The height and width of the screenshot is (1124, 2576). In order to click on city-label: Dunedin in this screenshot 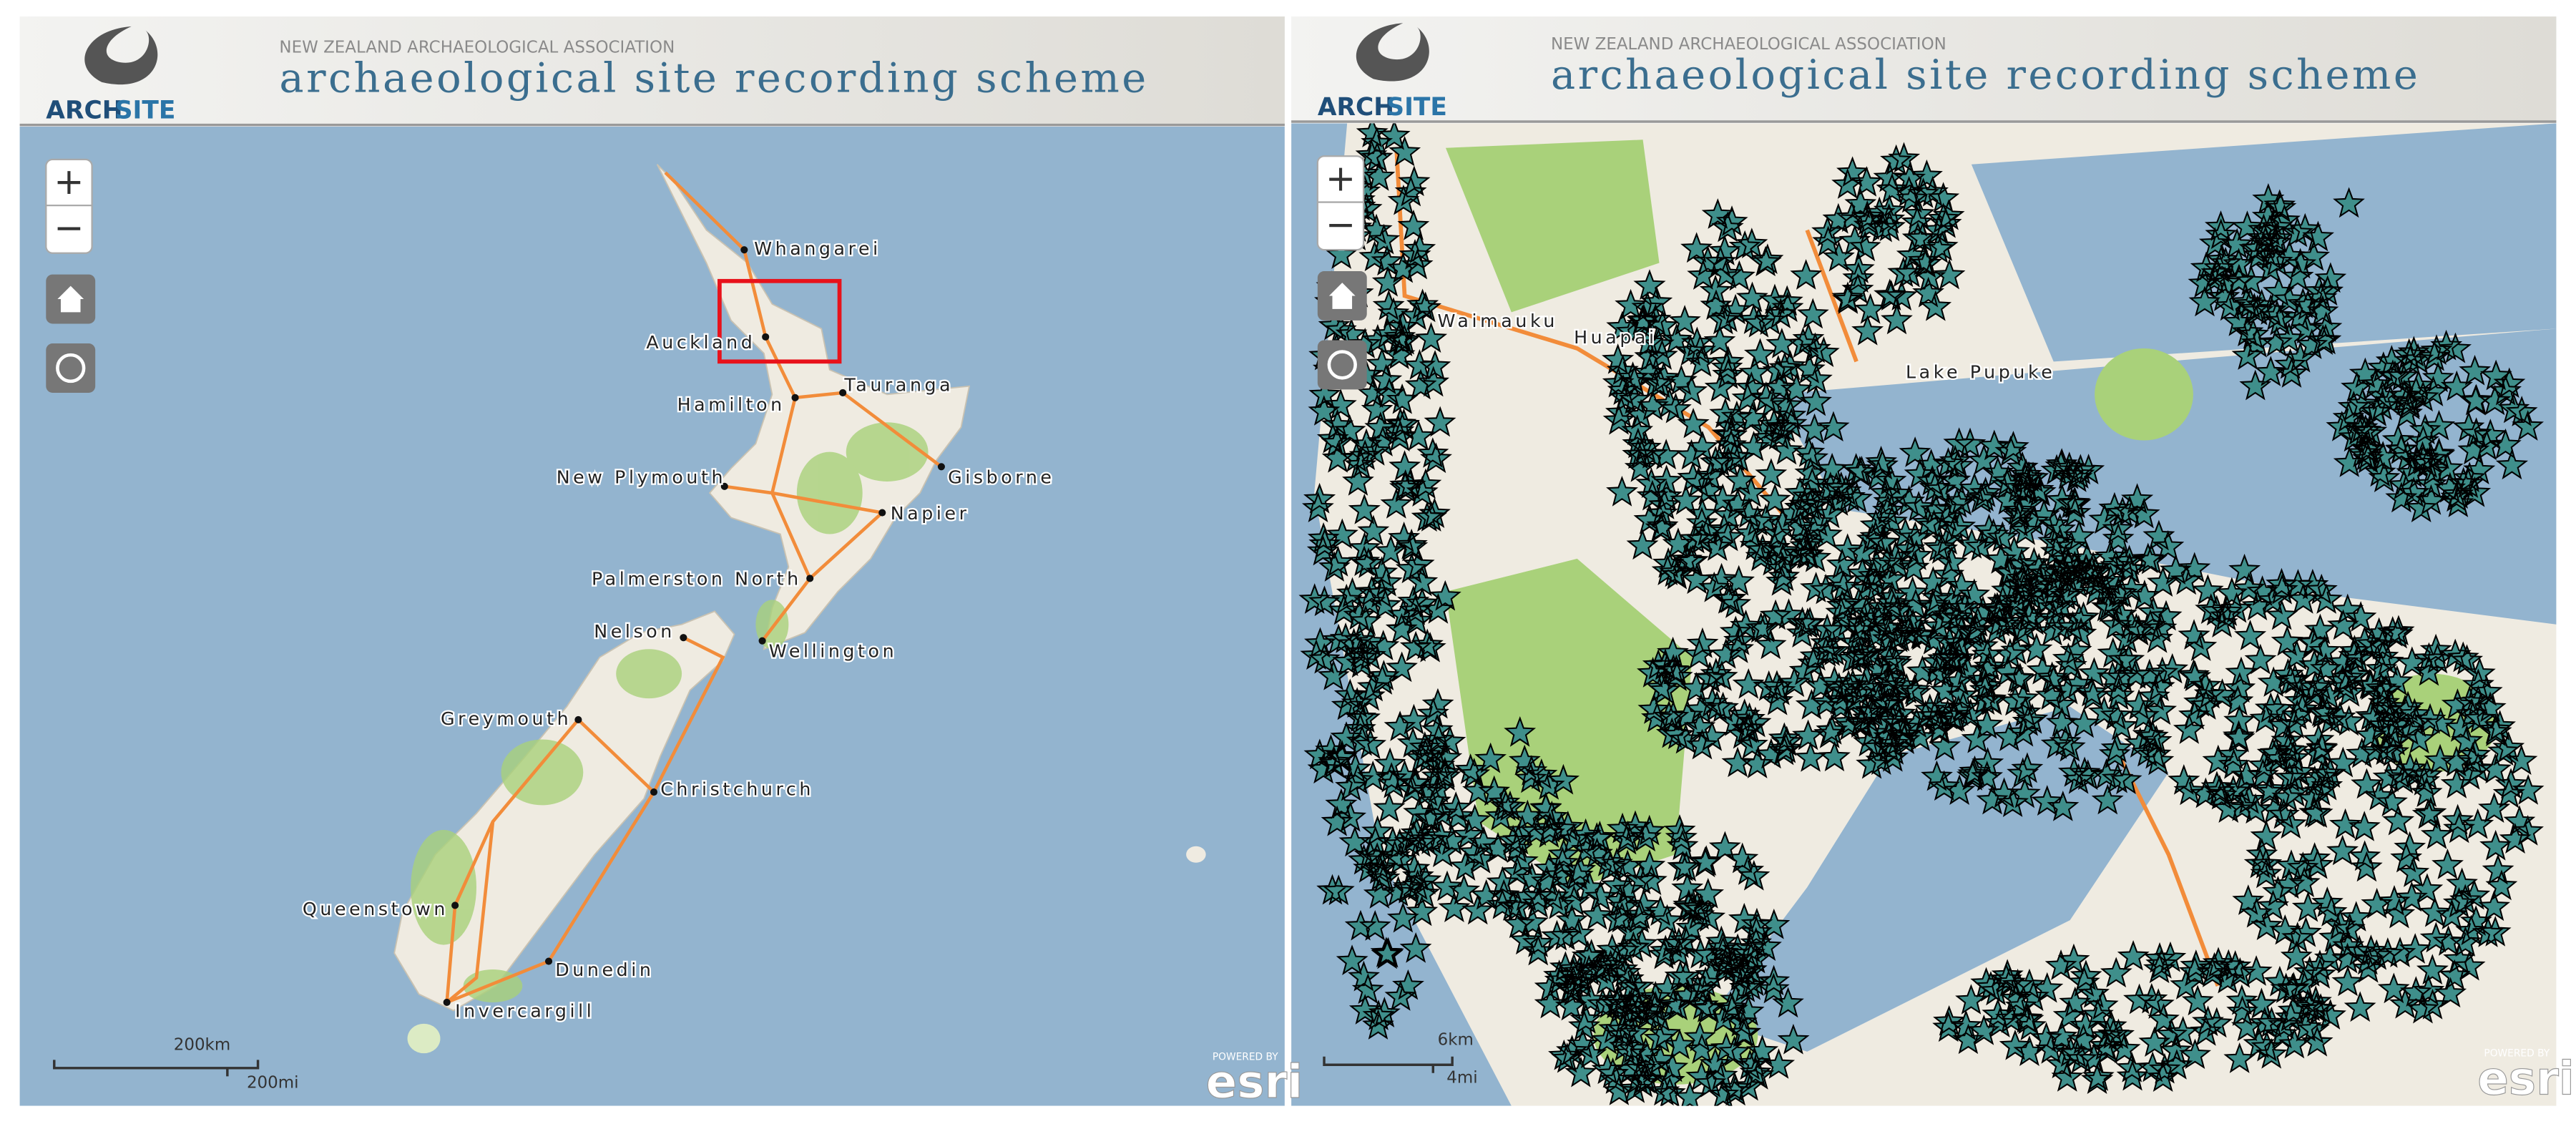, I will do `click(604, 969)`.